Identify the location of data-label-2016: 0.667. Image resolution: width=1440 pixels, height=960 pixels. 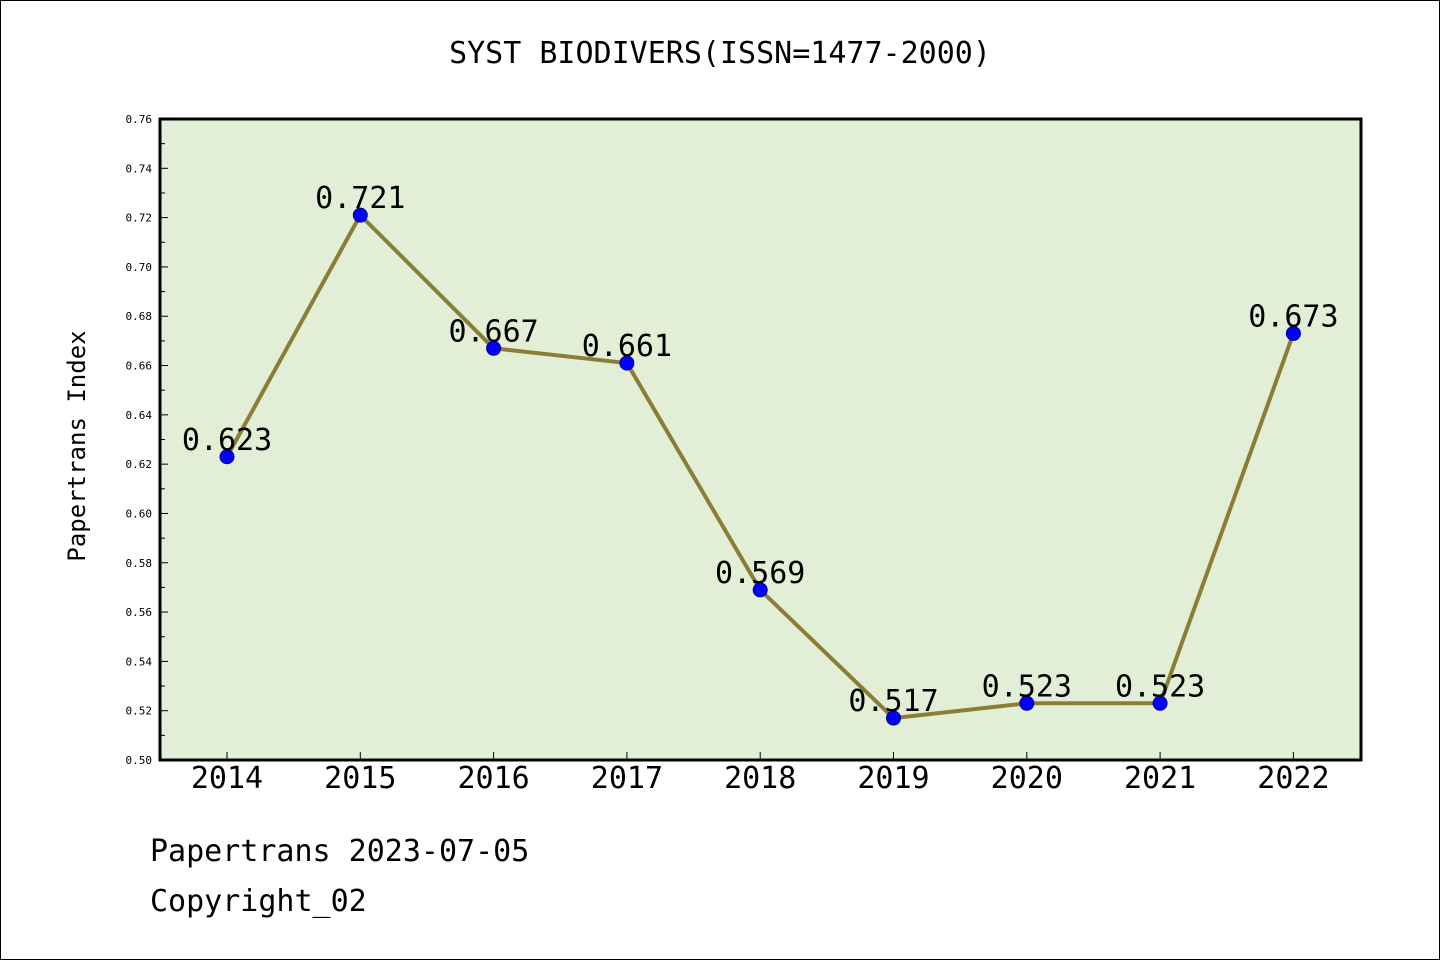
(493, 331).